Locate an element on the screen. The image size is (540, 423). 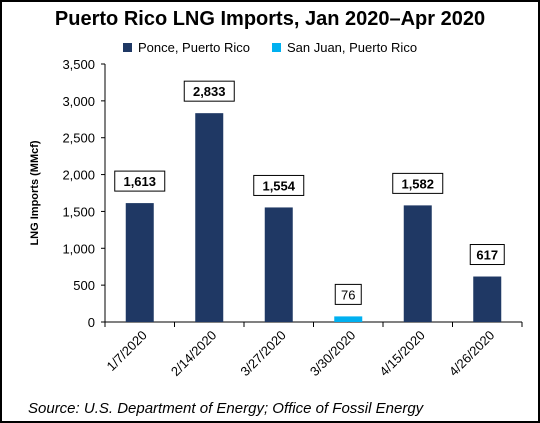
legend-item-san-juan: San Juan, Puerto Rico is located at coordinates (344, 47).